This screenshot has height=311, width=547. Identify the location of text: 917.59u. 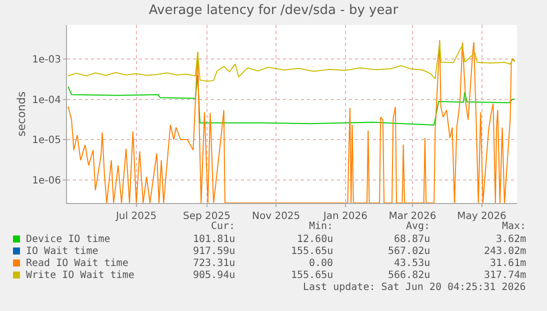
(214, 251).